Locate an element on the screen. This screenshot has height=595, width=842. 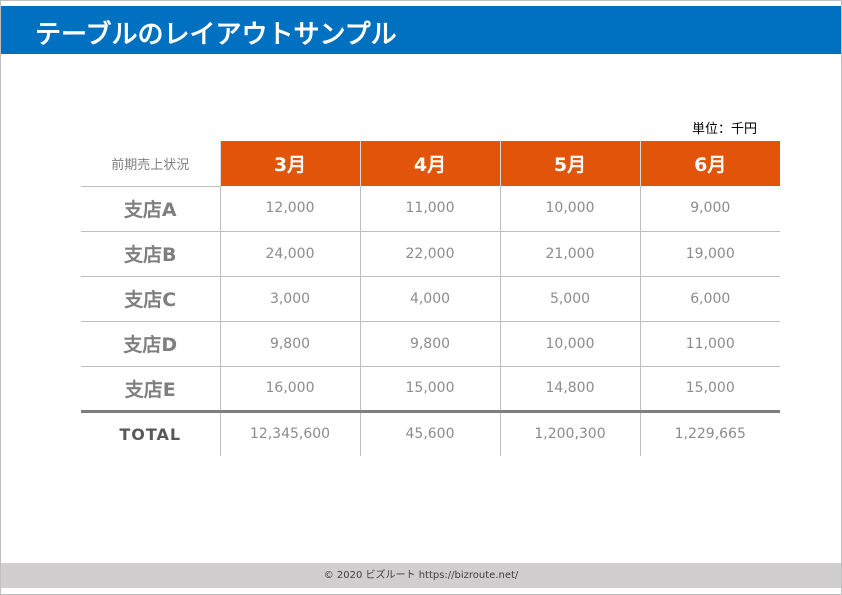
table-row: 支店C 3,000 4,000 5,000 6,000 is located at coordinates (430, 299).